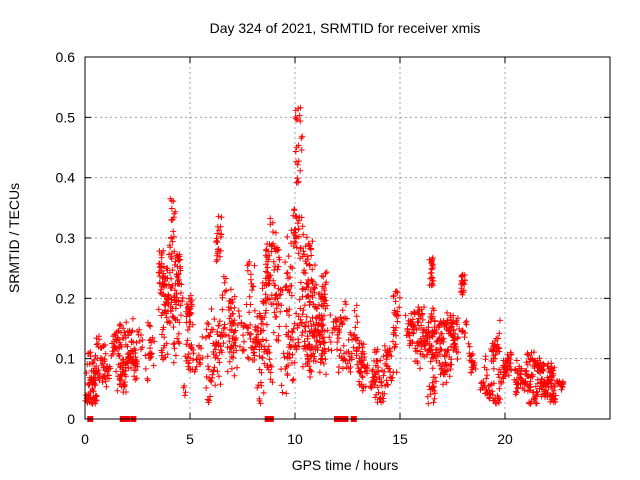  What do you see at coordinates (66, 178) in the screenshot?
I see `y-tick-label: 0.4` at bounding box center [66, 178].